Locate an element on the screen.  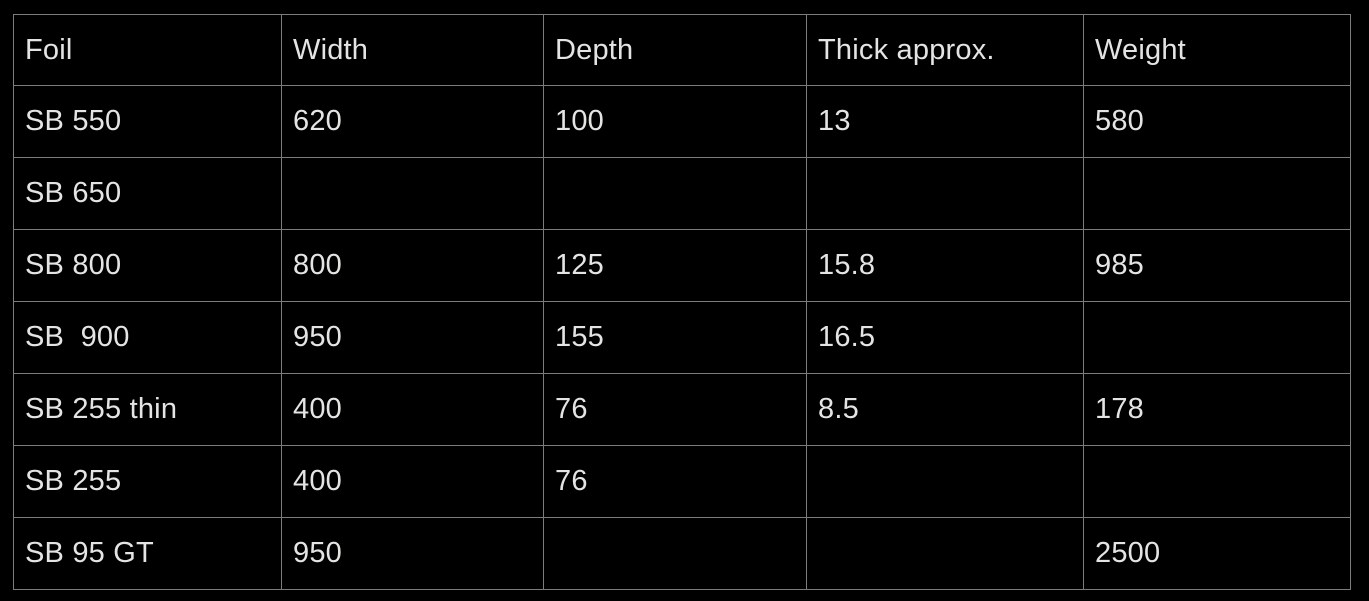
table-row: SB 800 800 125 15.8 985 is located at coordinates (682, 265).